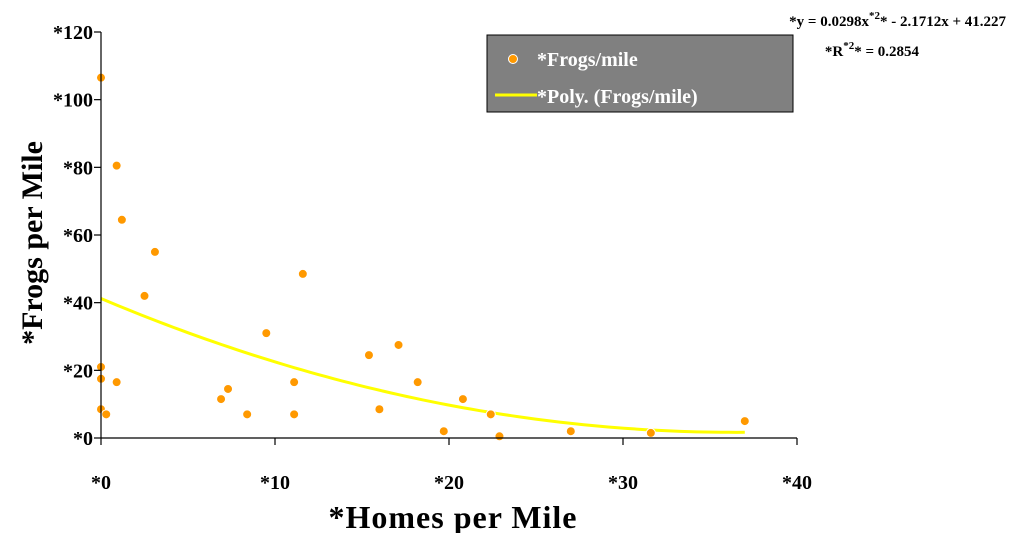  Describe the element at coordinates (83, 439) in the screenshot. I see `y-tick-label: *0` at that location.